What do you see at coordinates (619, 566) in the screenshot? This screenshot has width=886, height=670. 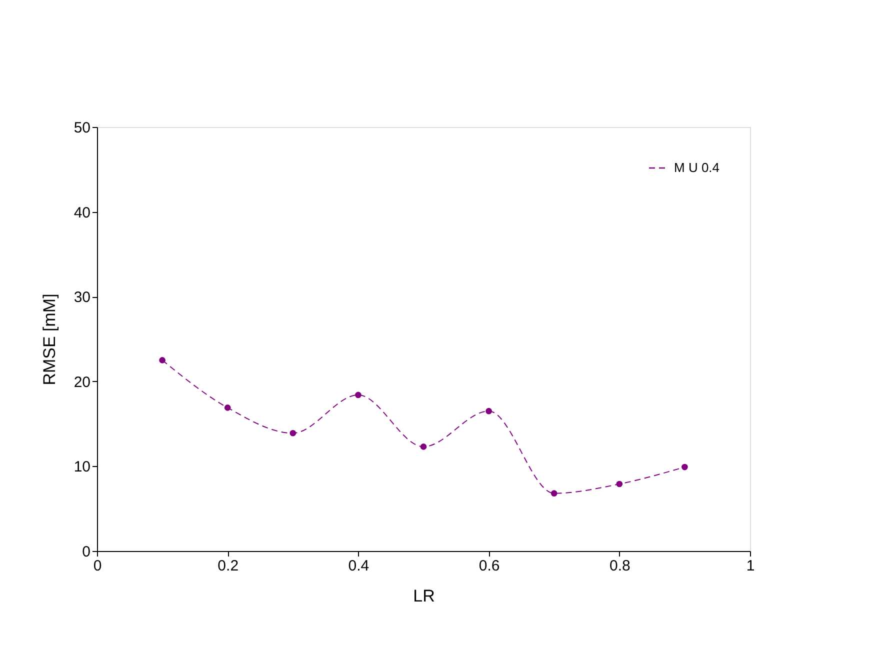 I see `x-tick-label: 0.8` at bounding box center [619, 566].